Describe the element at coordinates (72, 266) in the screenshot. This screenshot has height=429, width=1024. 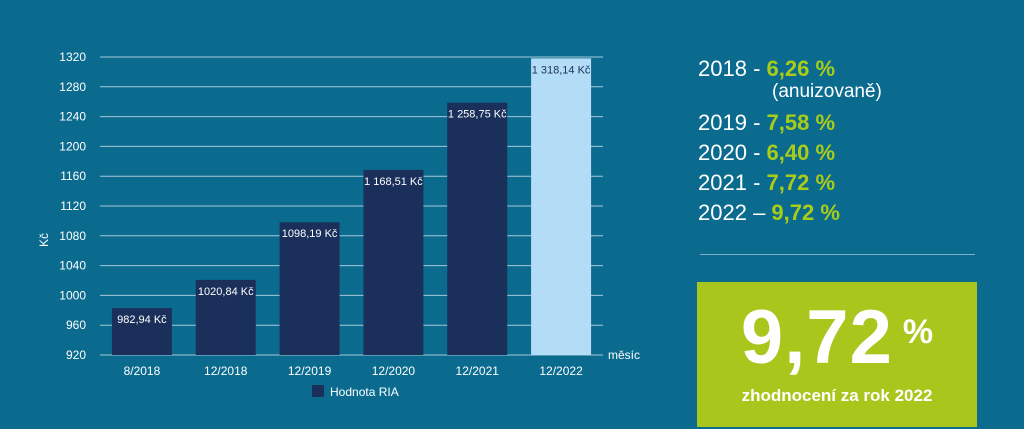
I see `y-tick-label: 1040` at that location.